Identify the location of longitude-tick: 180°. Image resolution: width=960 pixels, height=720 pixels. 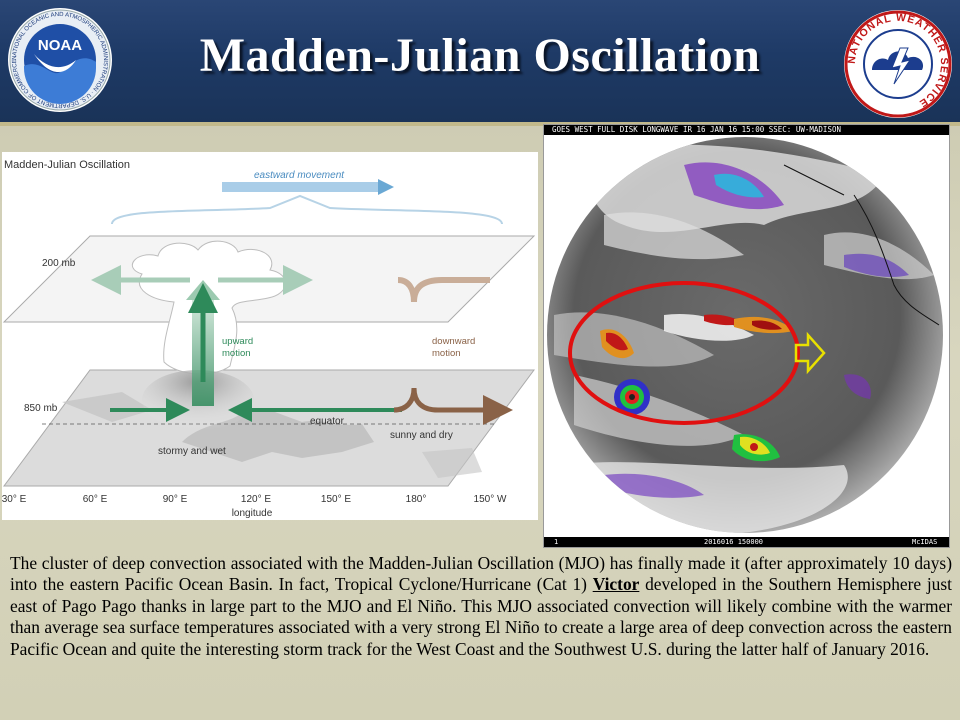
(416, 499).